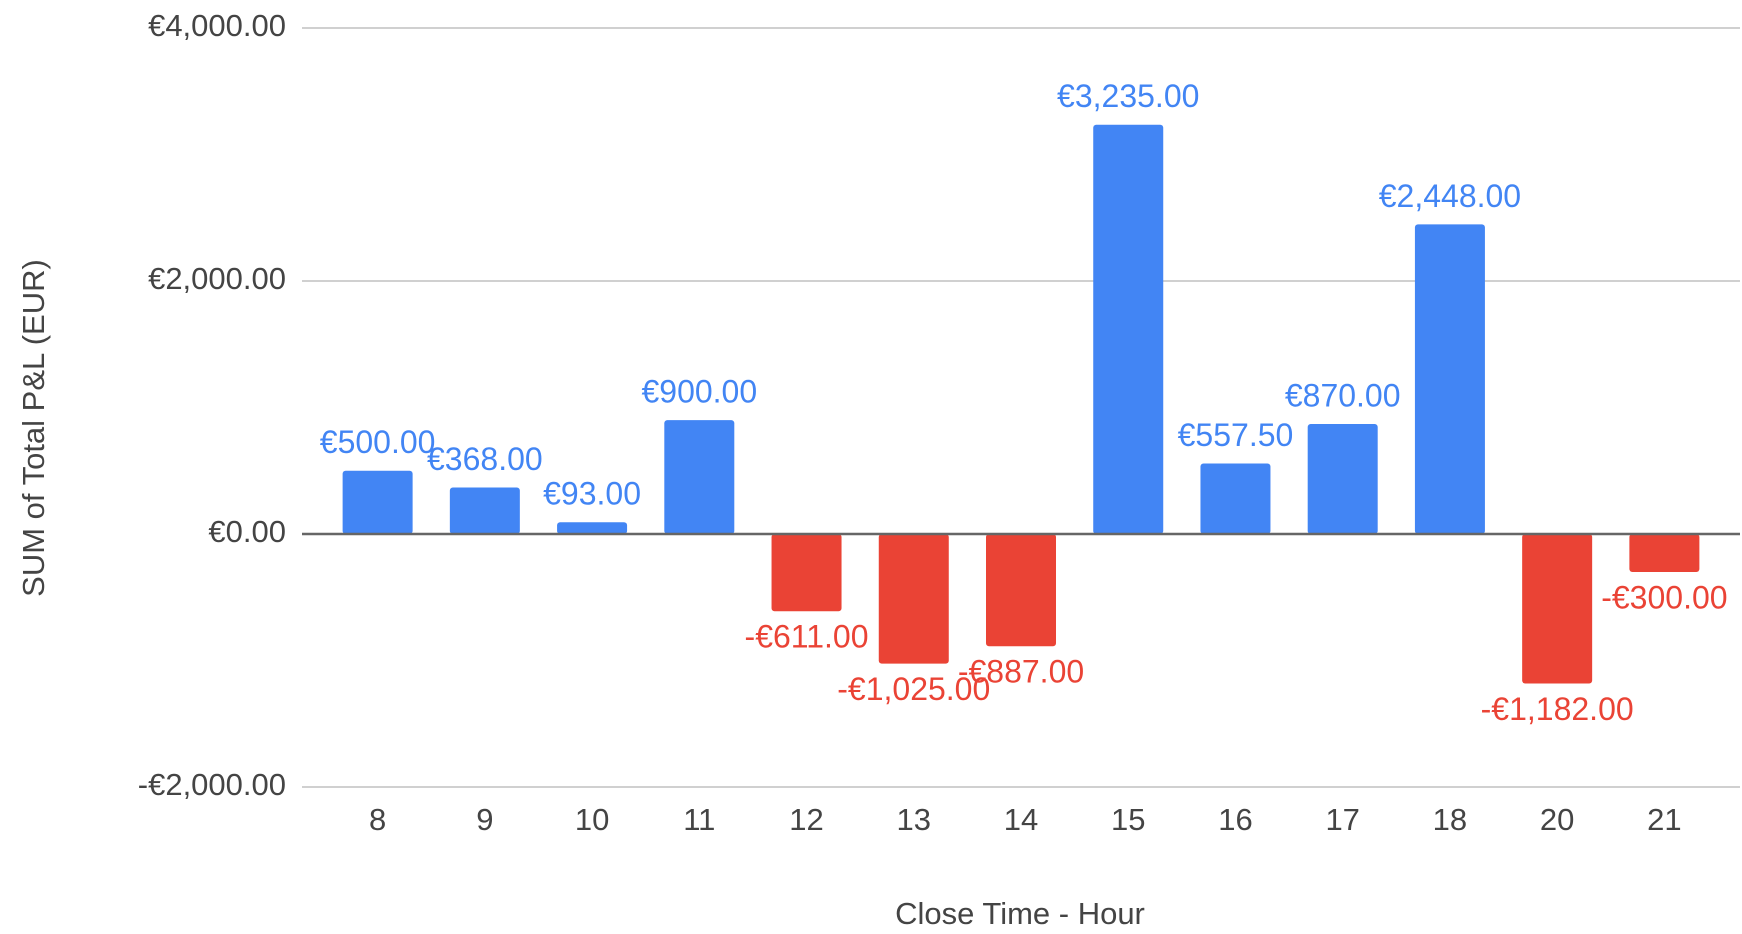 This screenshot has height=934, width=1742. Describe the element at coordinates (1020, 913) in the screenshot. I see `x-axis-title: Close Time - Hour` at that location.